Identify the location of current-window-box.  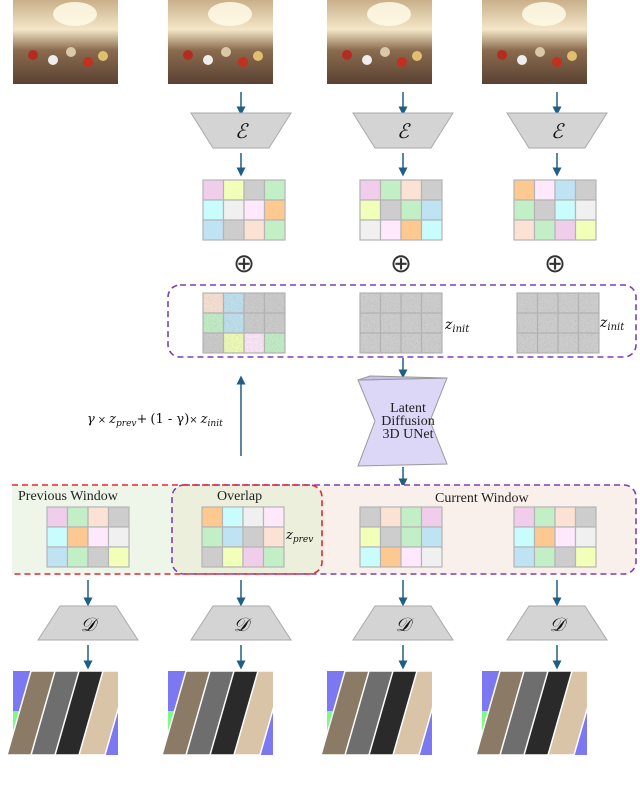
(404, 529).